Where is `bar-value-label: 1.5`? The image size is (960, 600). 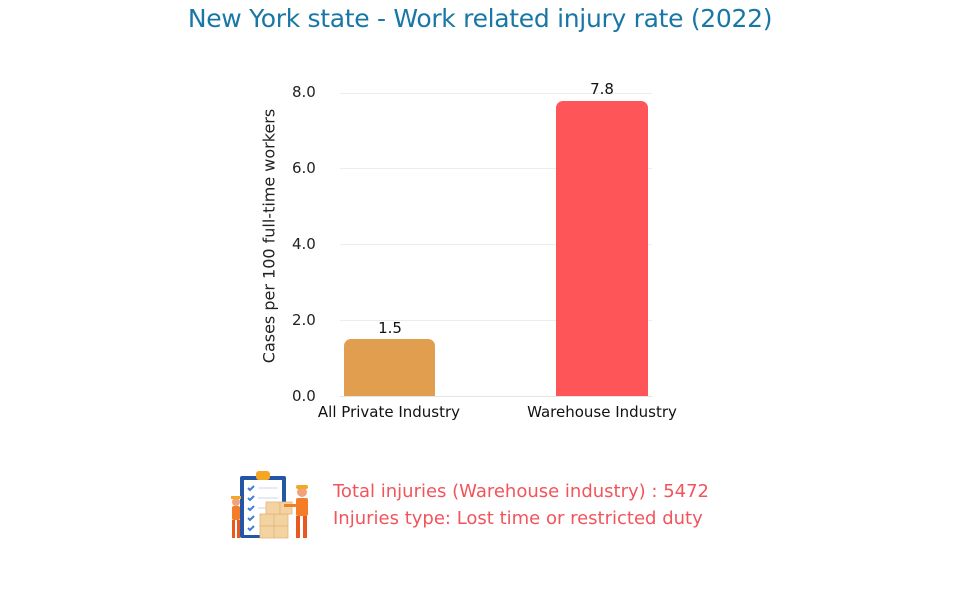
bar-value-label: 1.5 is located at coordinates (390, 328).